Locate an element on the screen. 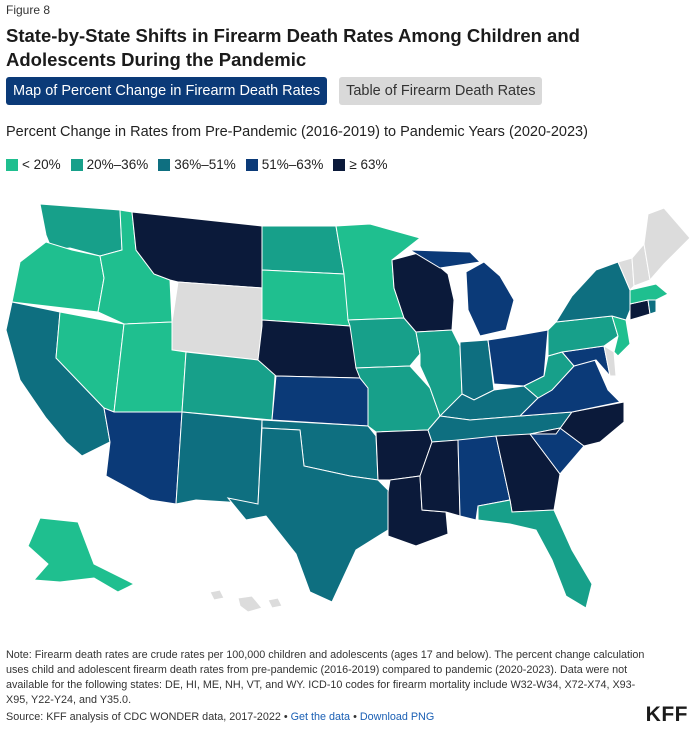 This screenshot has height=731, width=700. state-co is located at coordinates (229, 386).